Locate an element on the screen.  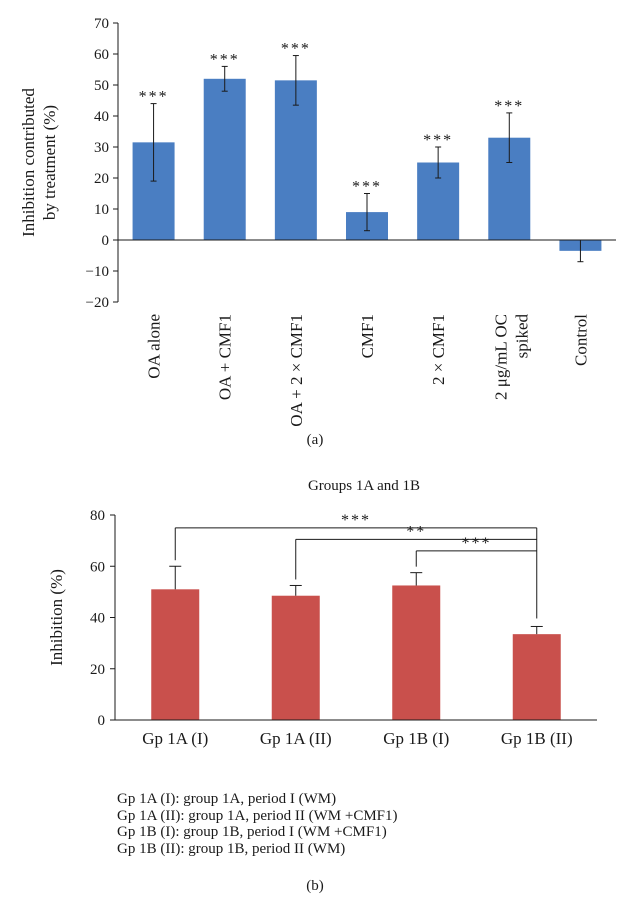
chart-b-x-tick-labels: Gp 1A (I) Gp 1A (II) Gp 1B (I) Gp 1B (II) is located at coordinates (357, 738).